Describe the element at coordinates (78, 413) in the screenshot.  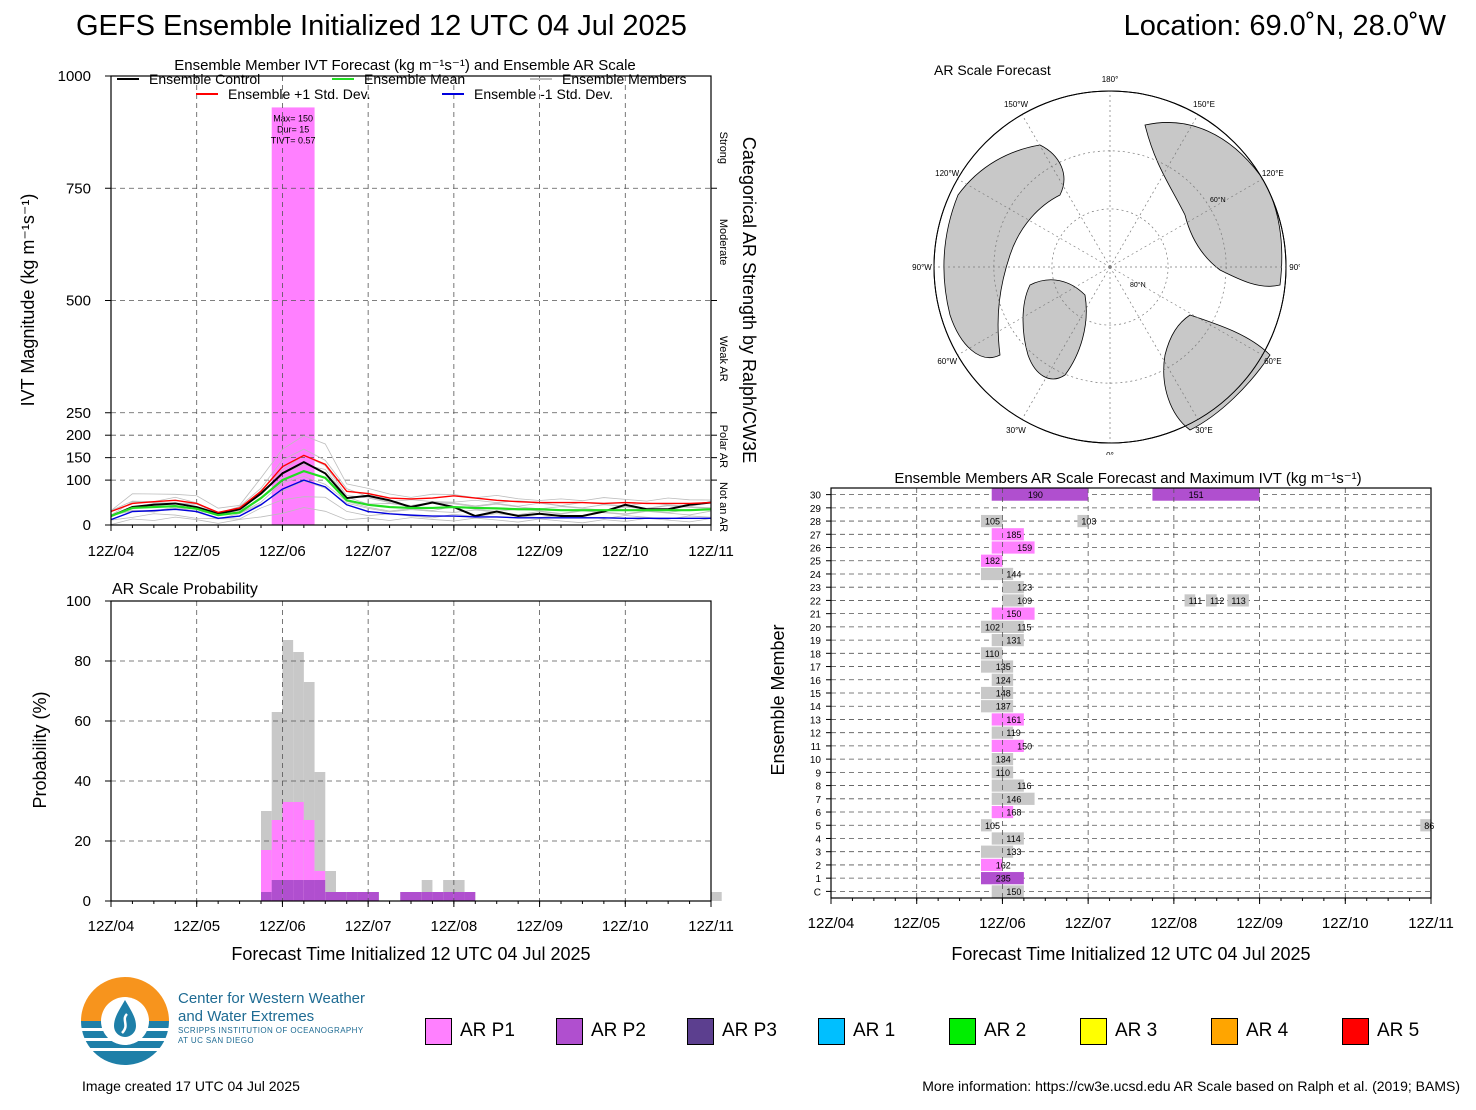
I see `ivt-y-tick-label: 250` at that location.